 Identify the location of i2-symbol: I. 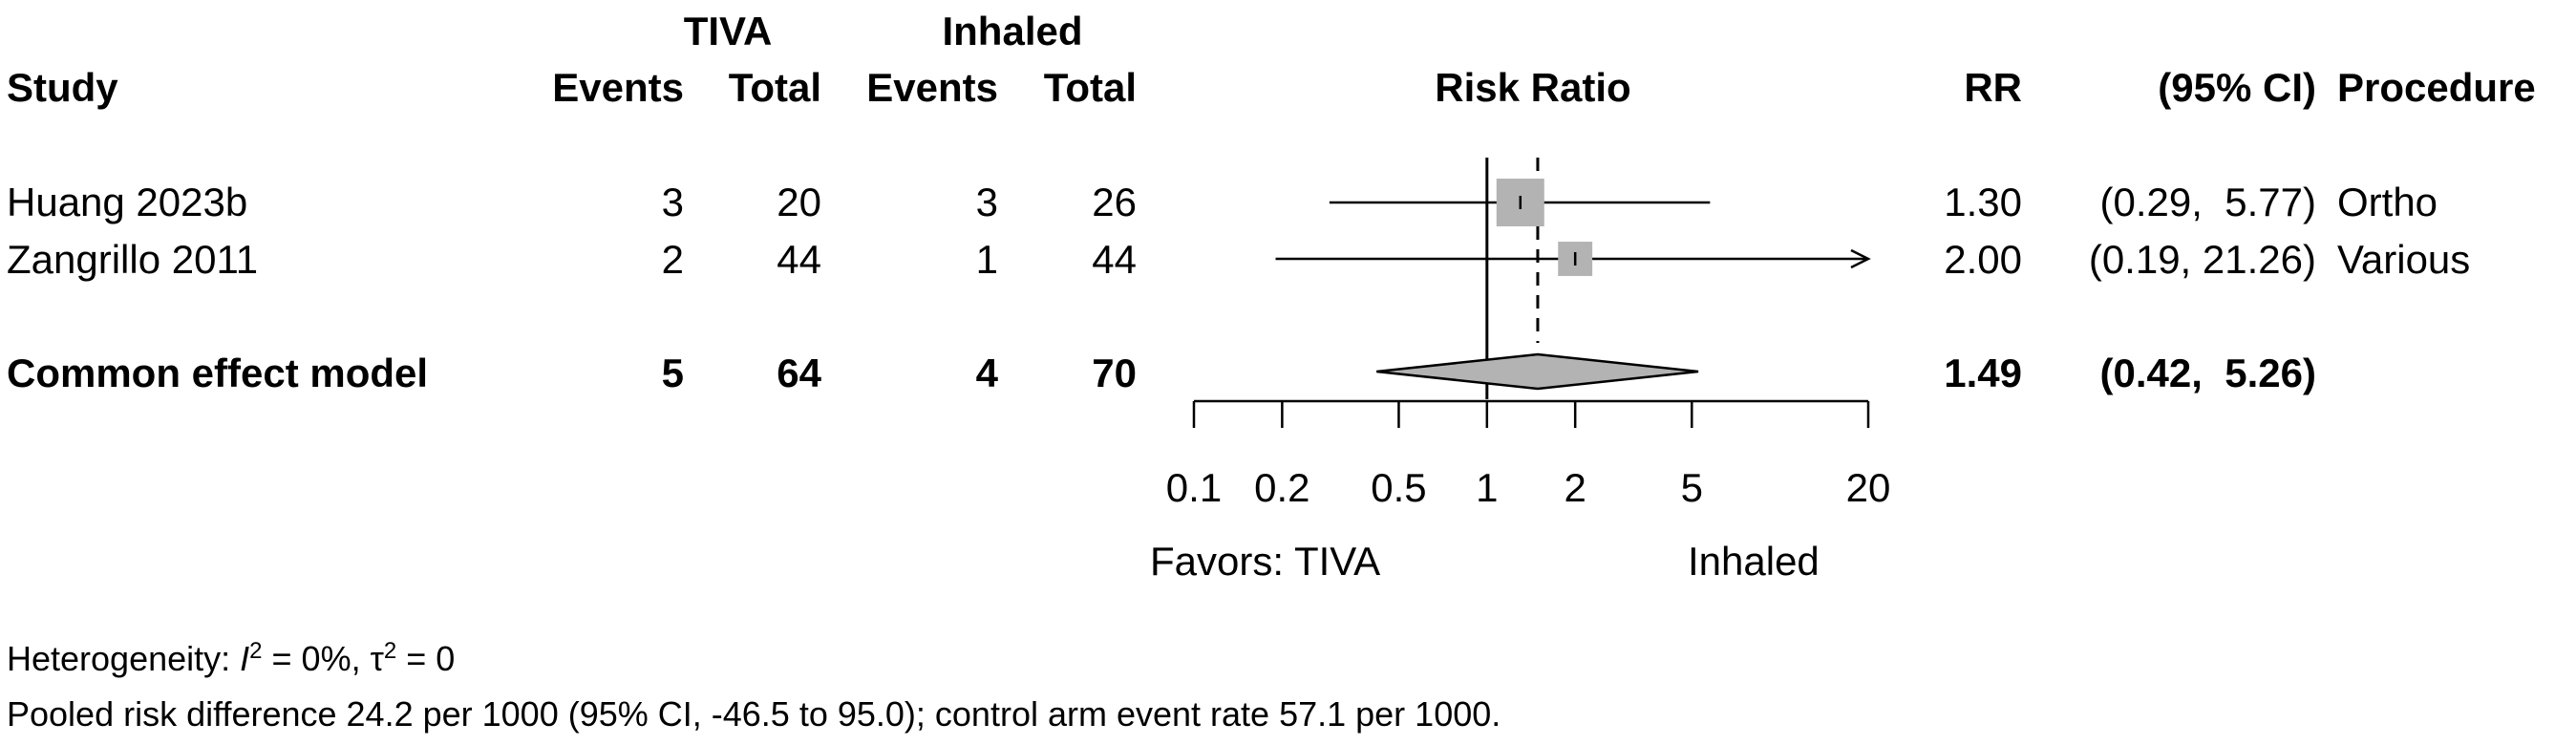
(245, 659).